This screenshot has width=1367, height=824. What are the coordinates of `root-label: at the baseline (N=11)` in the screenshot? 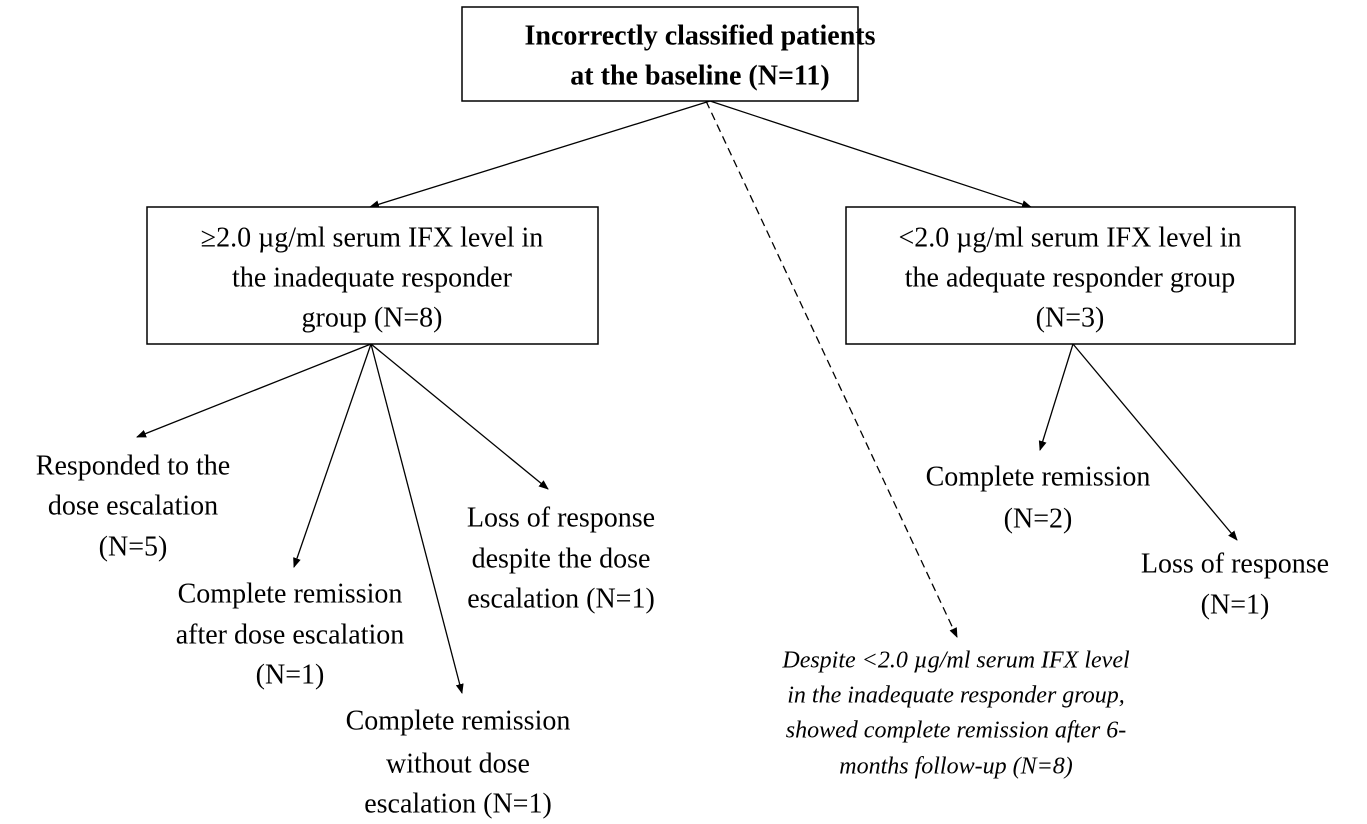 It's located at (699, 75).